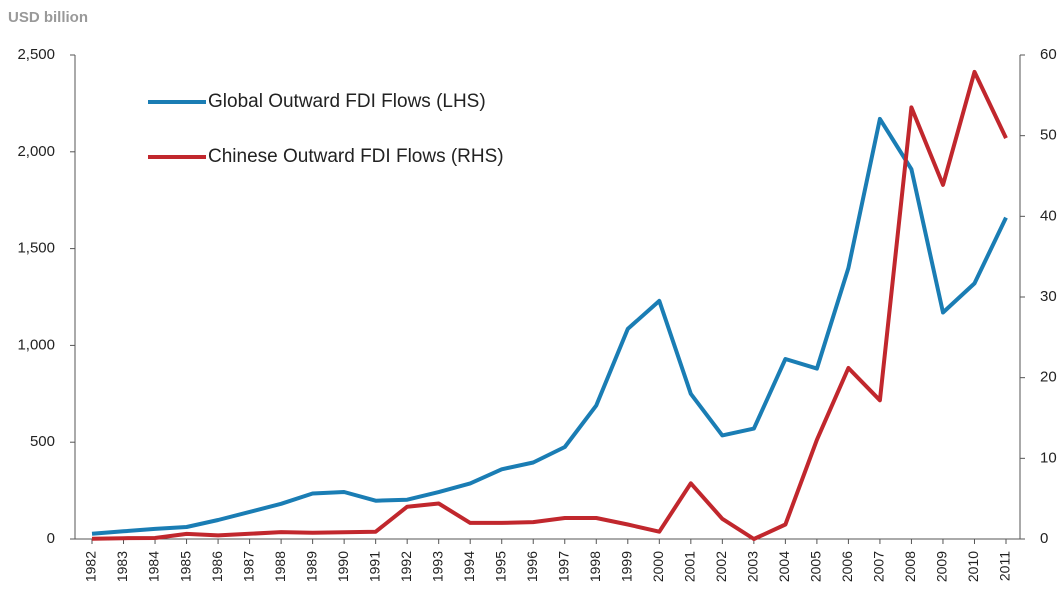 The image size is (1063, 592). Describe the element at coordinates (1048, 54) in the screenshot. I see `y2-tick-label: 60` at that location.